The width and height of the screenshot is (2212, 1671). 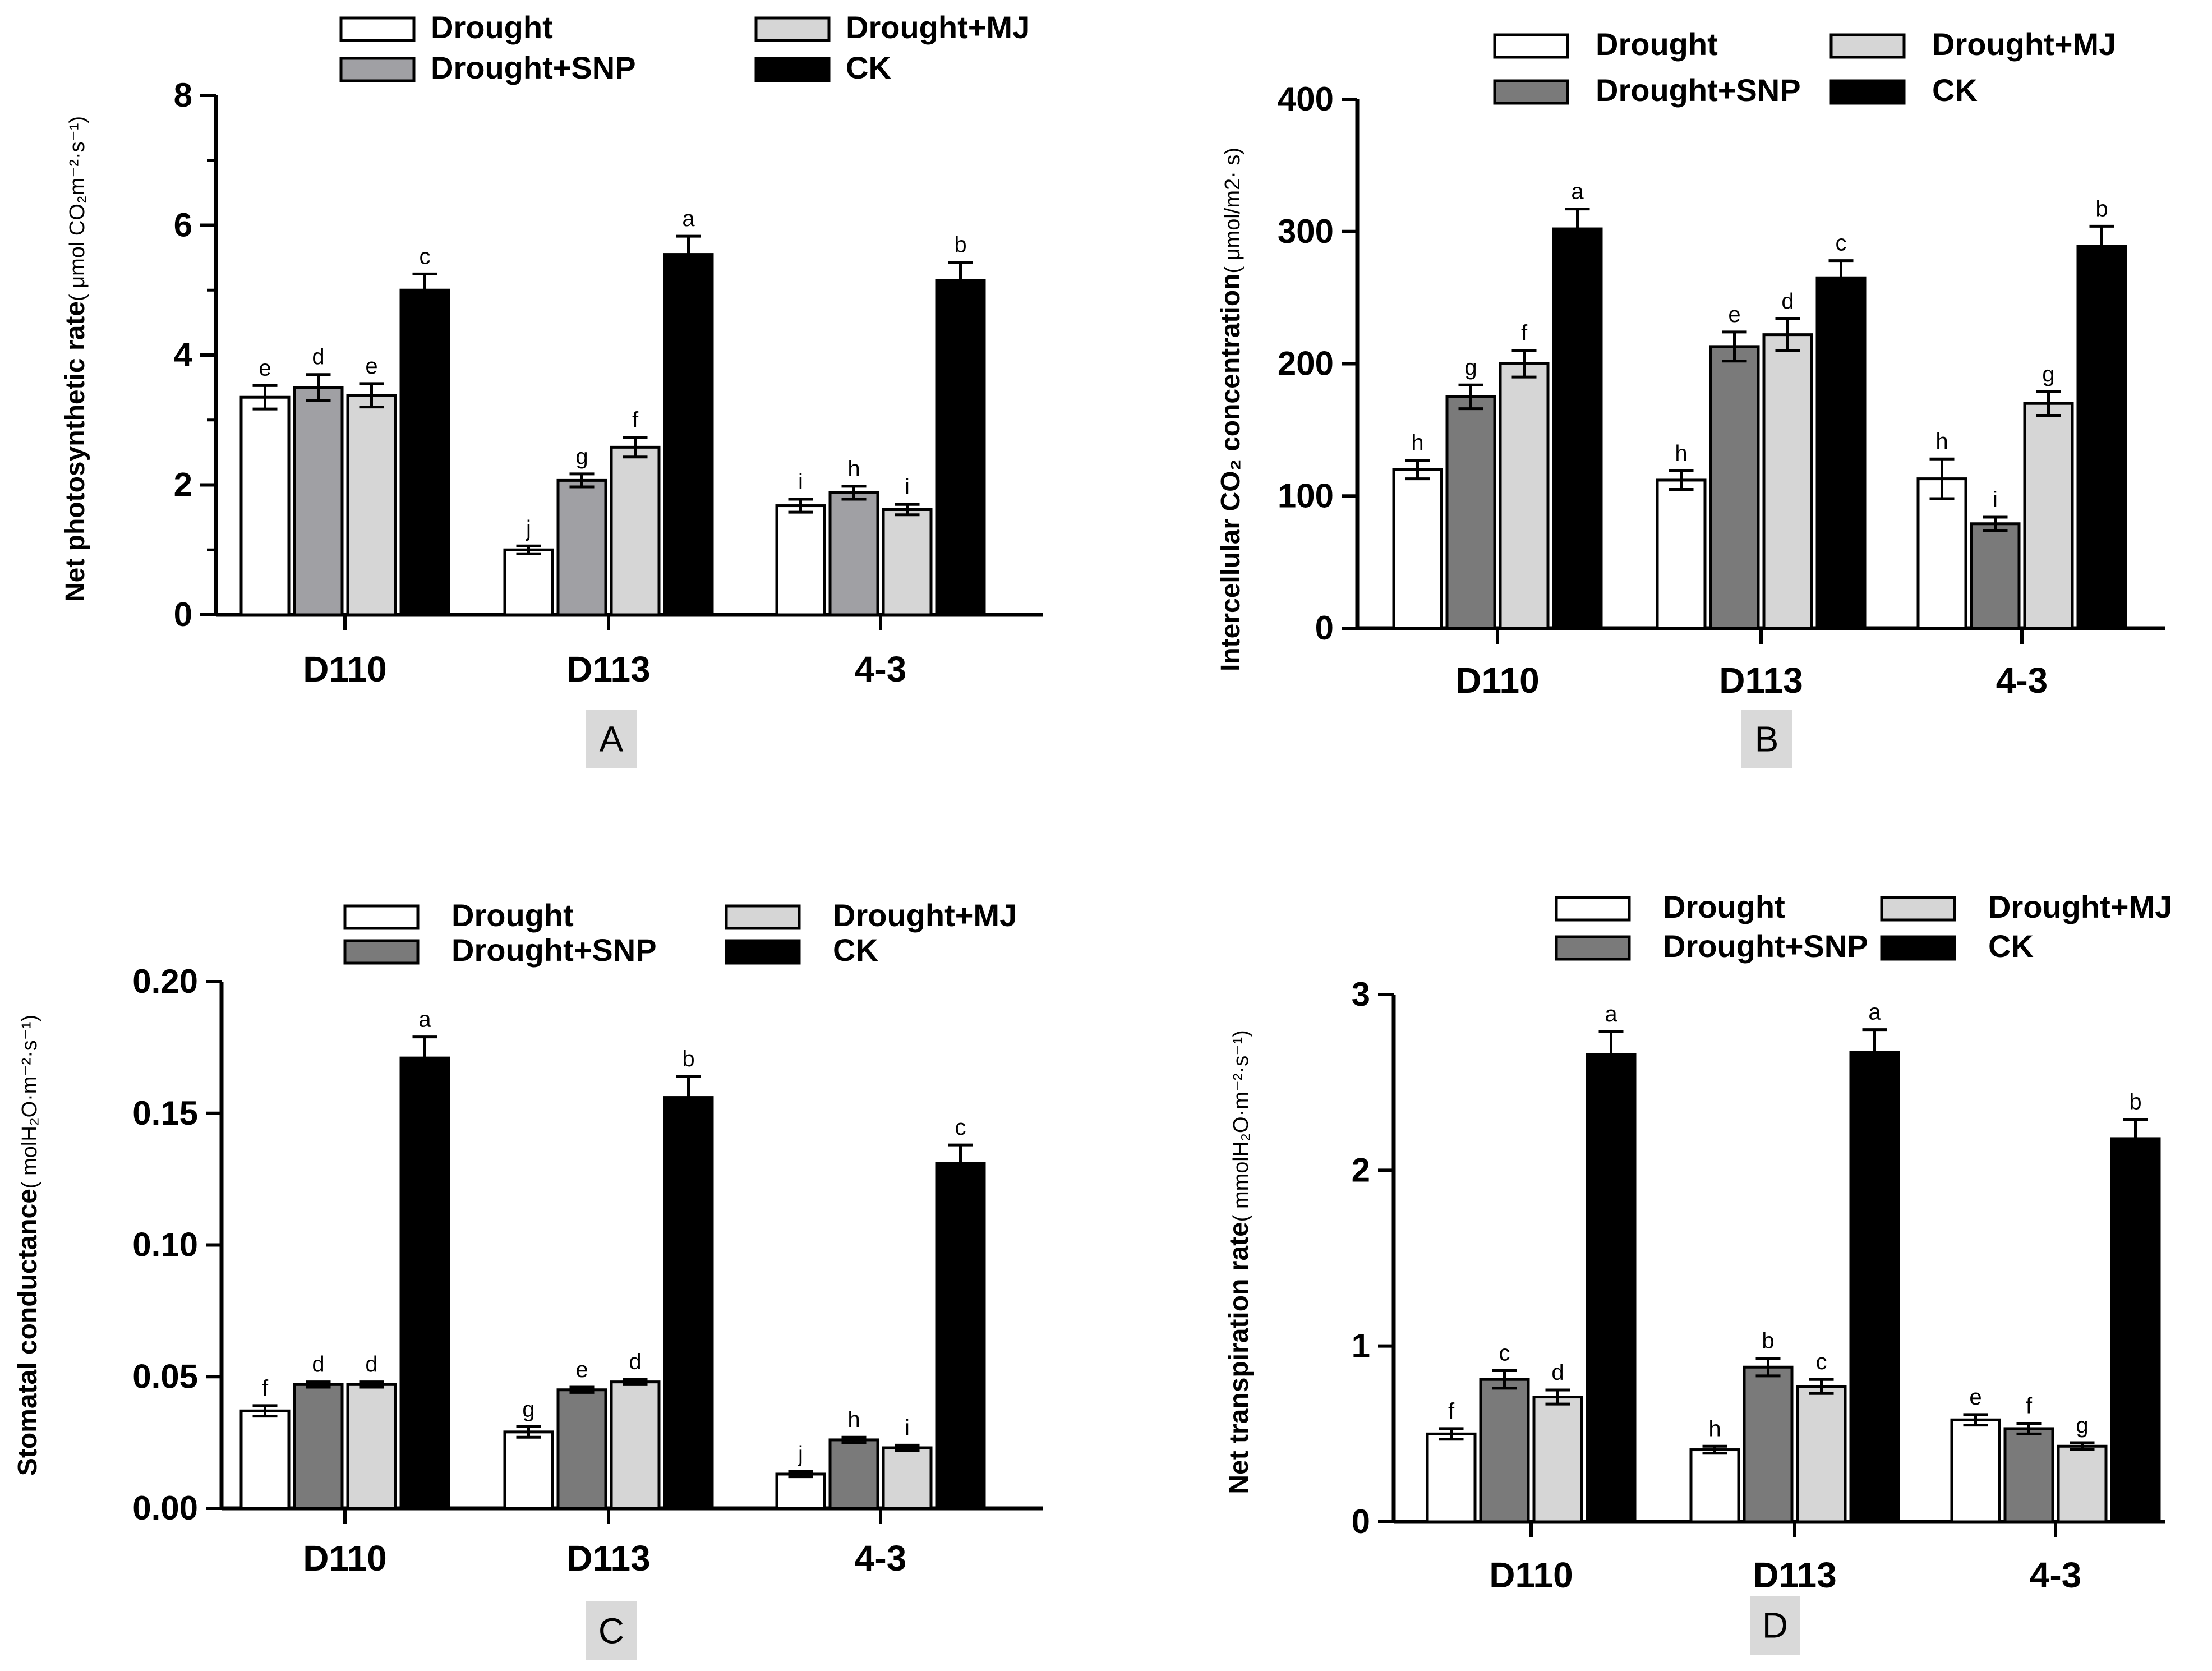 I want to click on y-tick-label: 2, so click(x=1361, y=1170).